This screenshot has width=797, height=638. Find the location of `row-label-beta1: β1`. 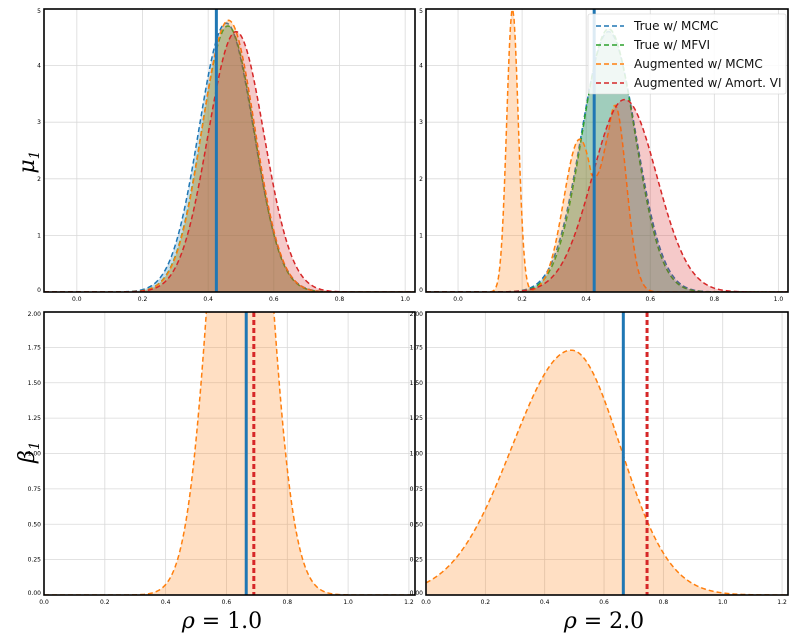

row-label-beta1: β1 is located at coordinates (29, 452).